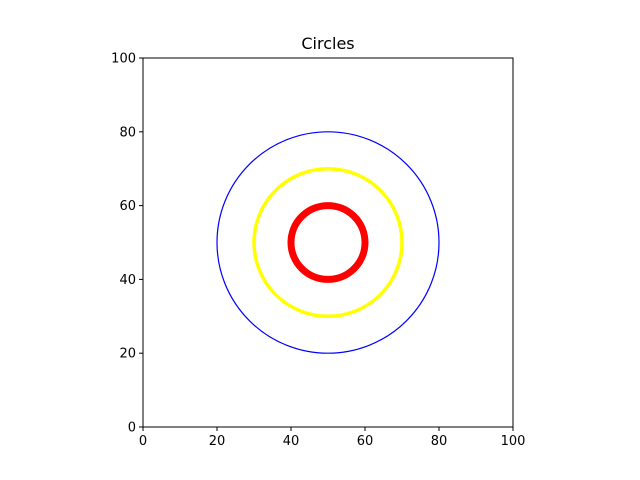 This screenshot has height=480, width=640. What do you see at coordinates (365, 441) in the screenshot?
I see `x-tick-label: 60` at bounding box center [365, 441].